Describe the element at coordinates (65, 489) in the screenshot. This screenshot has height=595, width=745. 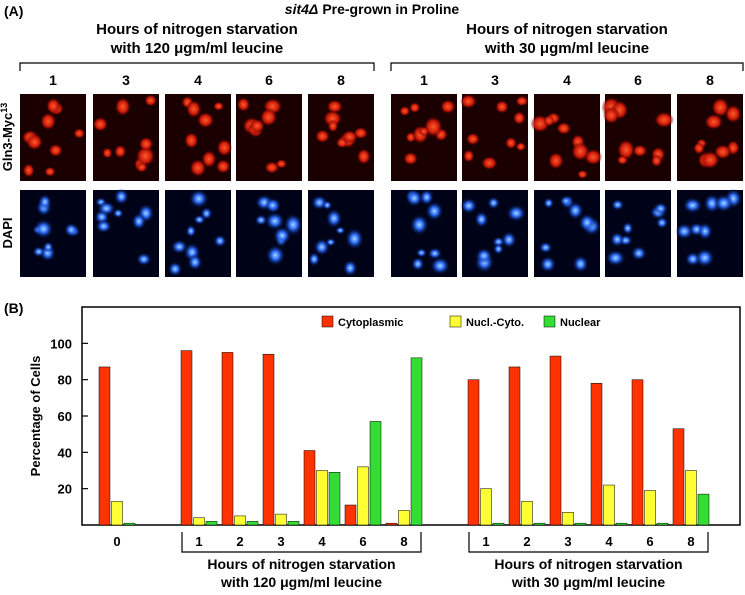
I see `y-tick-label: 20` at that location.